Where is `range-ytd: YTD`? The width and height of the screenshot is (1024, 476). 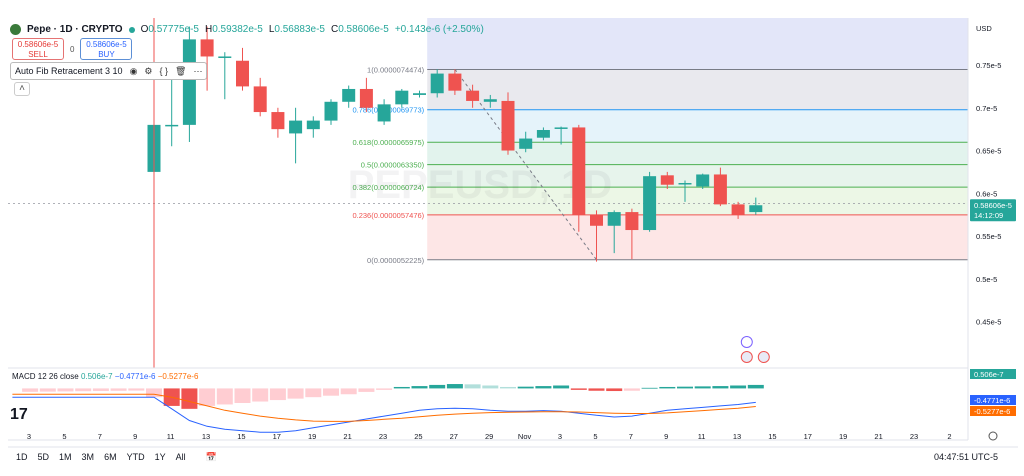 range-ytd: YTD is located at coordinates (135, 457).